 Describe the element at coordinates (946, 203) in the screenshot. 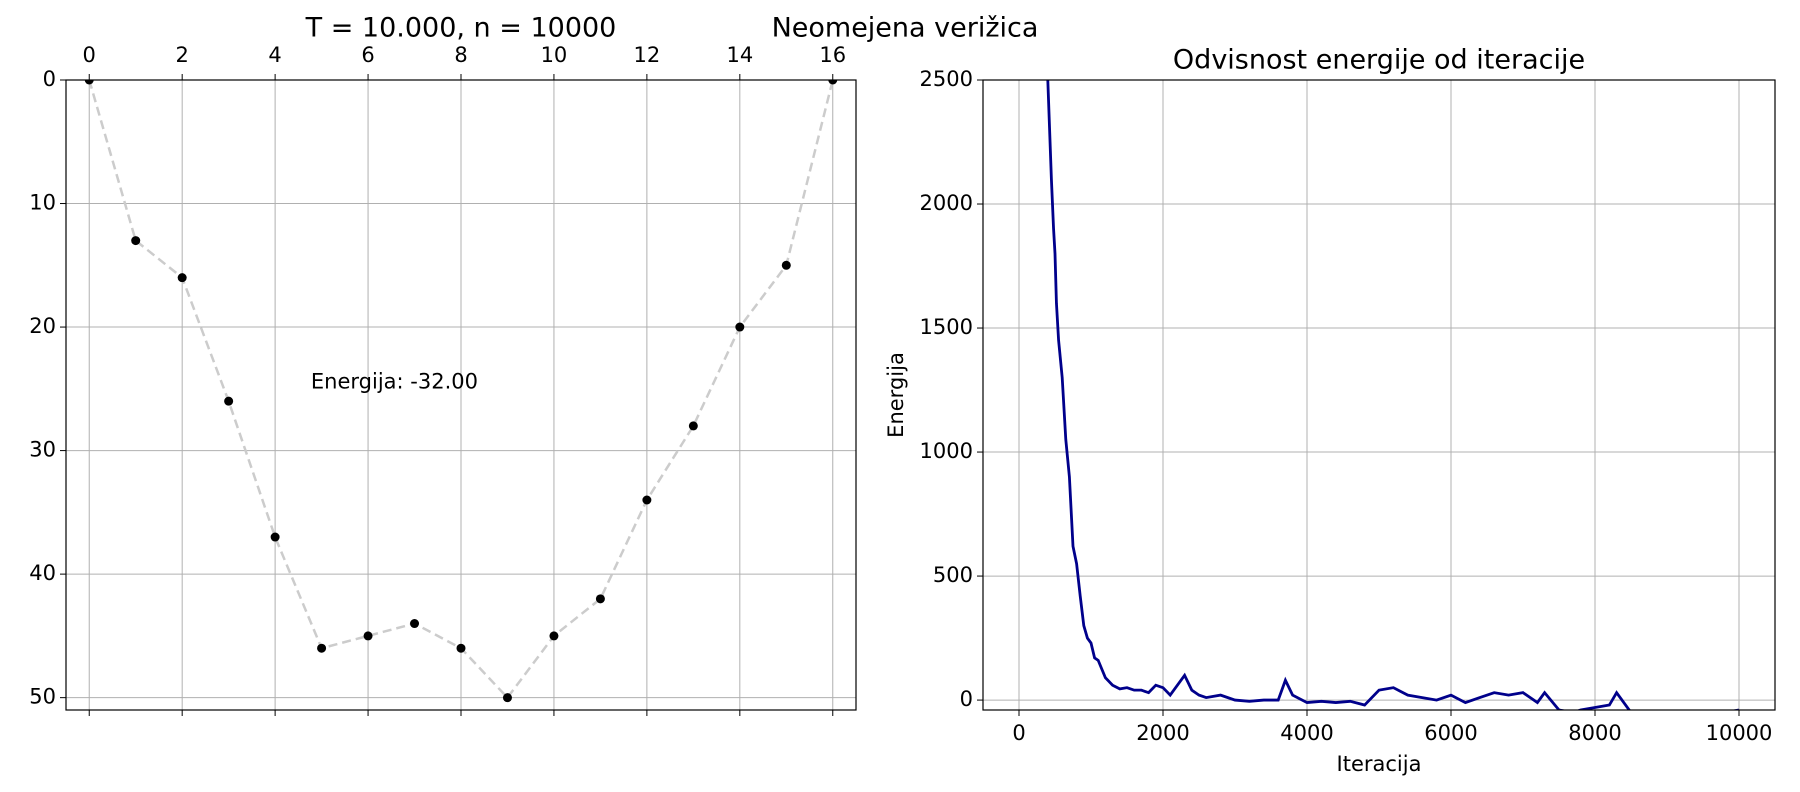

I see `y-tick-label: 2000` at that location.